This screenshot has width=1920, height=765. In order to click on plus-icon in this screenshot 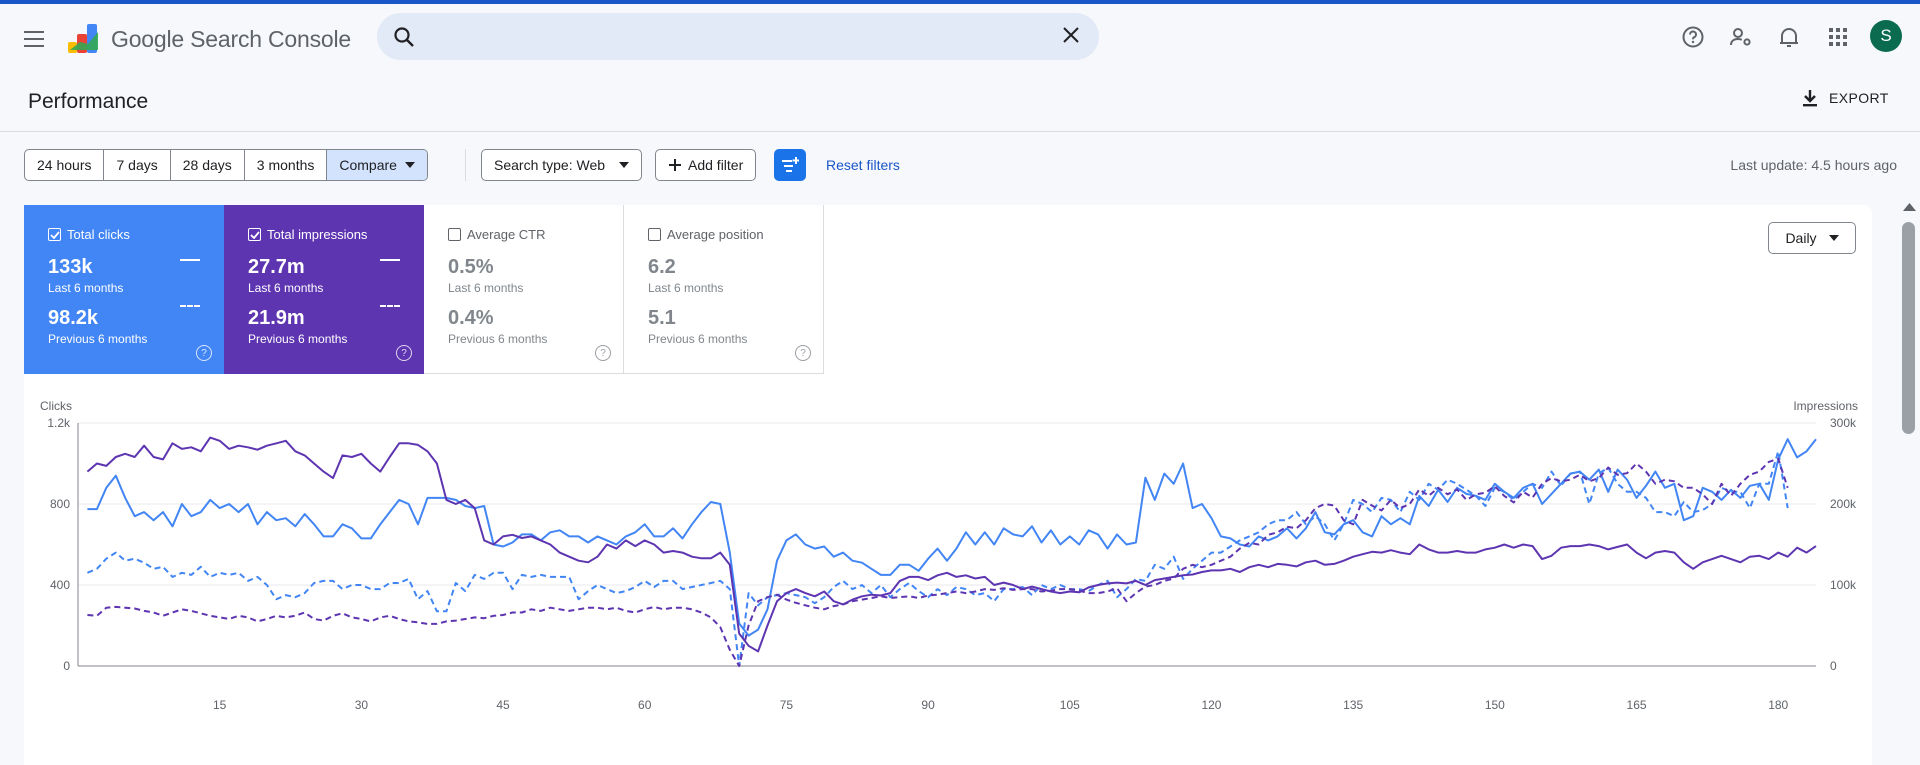, I will do `click(675, 165)`.